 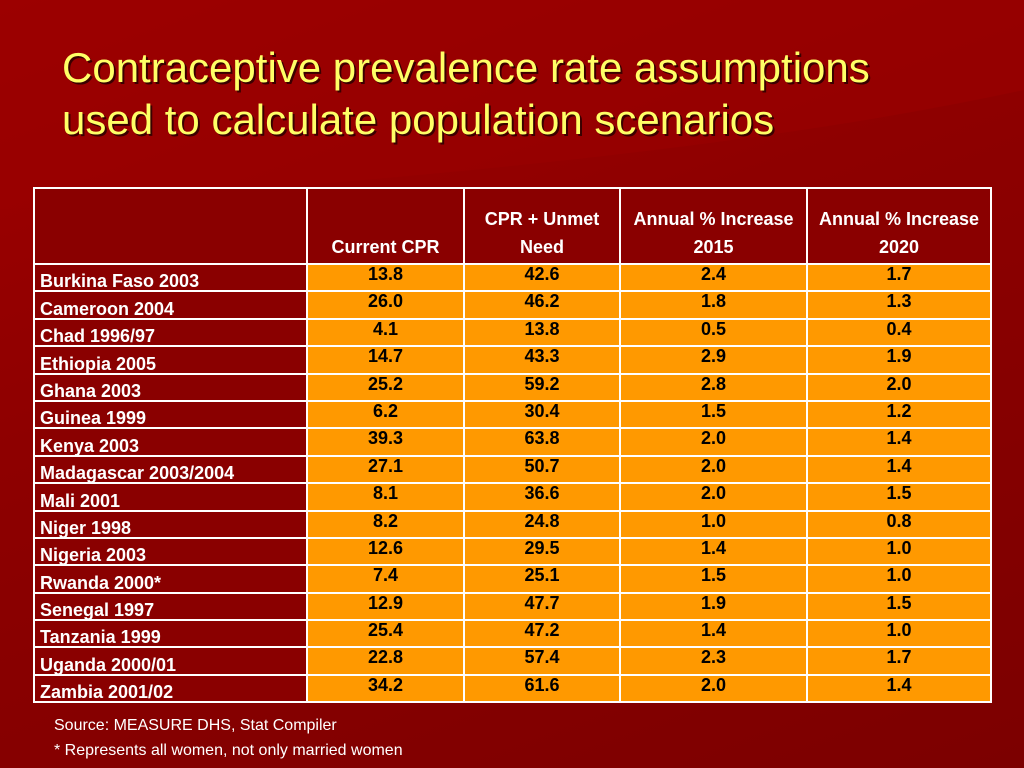 I want to click on cell-cpr-unmet-need: 30.4, so click(x=542, y=414).